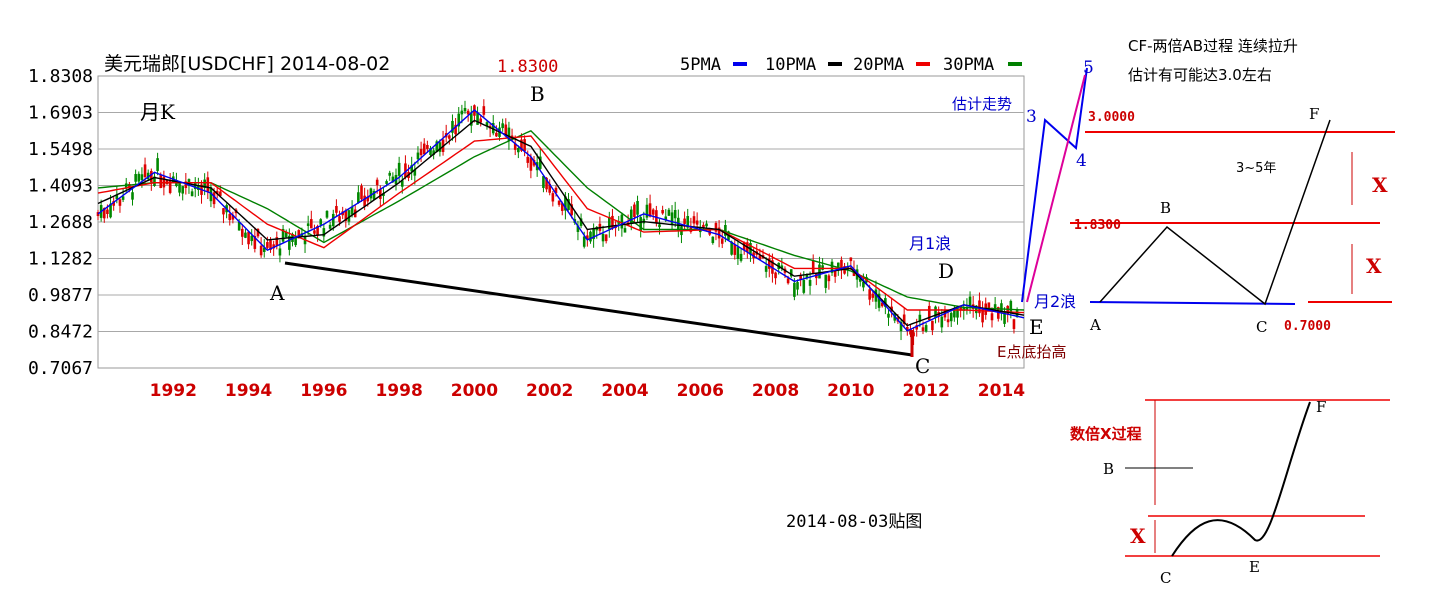  Describe the element at coordinates (1165, 208) in the screenshot. I see `diagram1-b: B` at that location.